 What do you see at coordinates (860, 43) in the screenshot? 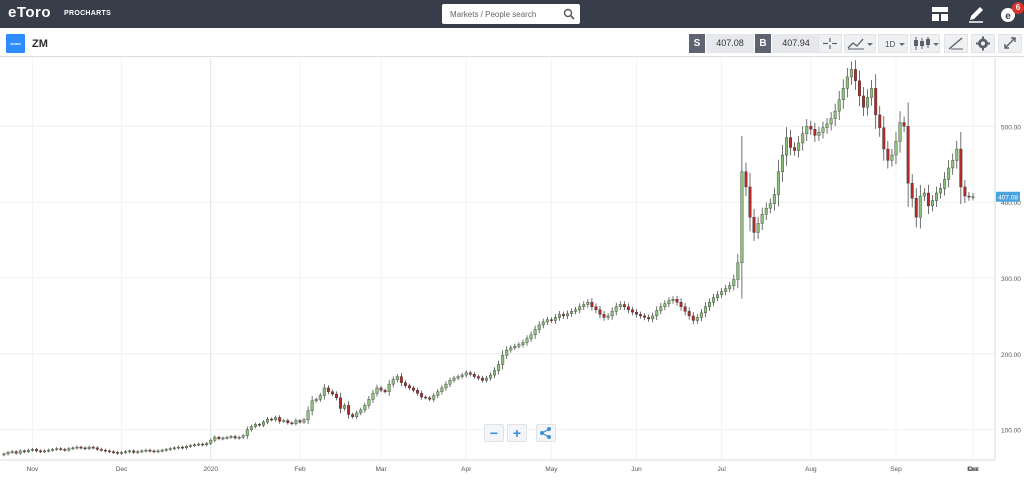
I see `indicators-button` at bounding box center [860, 43].